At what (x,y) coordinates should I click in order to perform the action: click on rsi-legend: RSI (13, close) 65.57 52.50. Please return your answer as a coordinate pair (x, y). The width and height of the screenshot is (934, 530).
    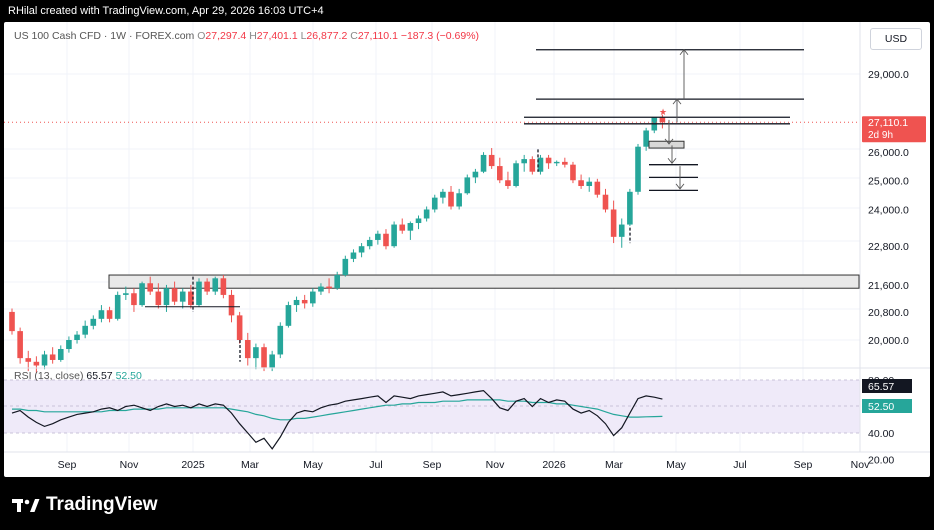
    Looking at the image, I should click on (78, 376).